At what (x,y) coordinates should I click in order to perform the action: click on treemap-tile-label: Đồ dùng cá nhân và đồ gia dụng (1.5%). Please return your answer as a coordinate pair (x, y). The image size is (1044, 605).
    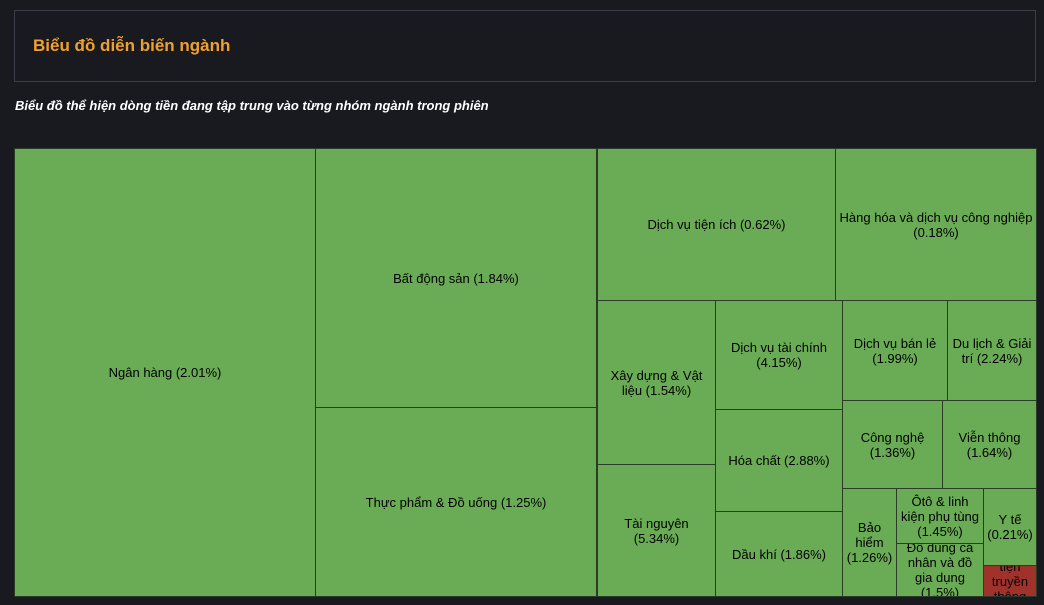
    Looking at the image, I should click on (940, 570).